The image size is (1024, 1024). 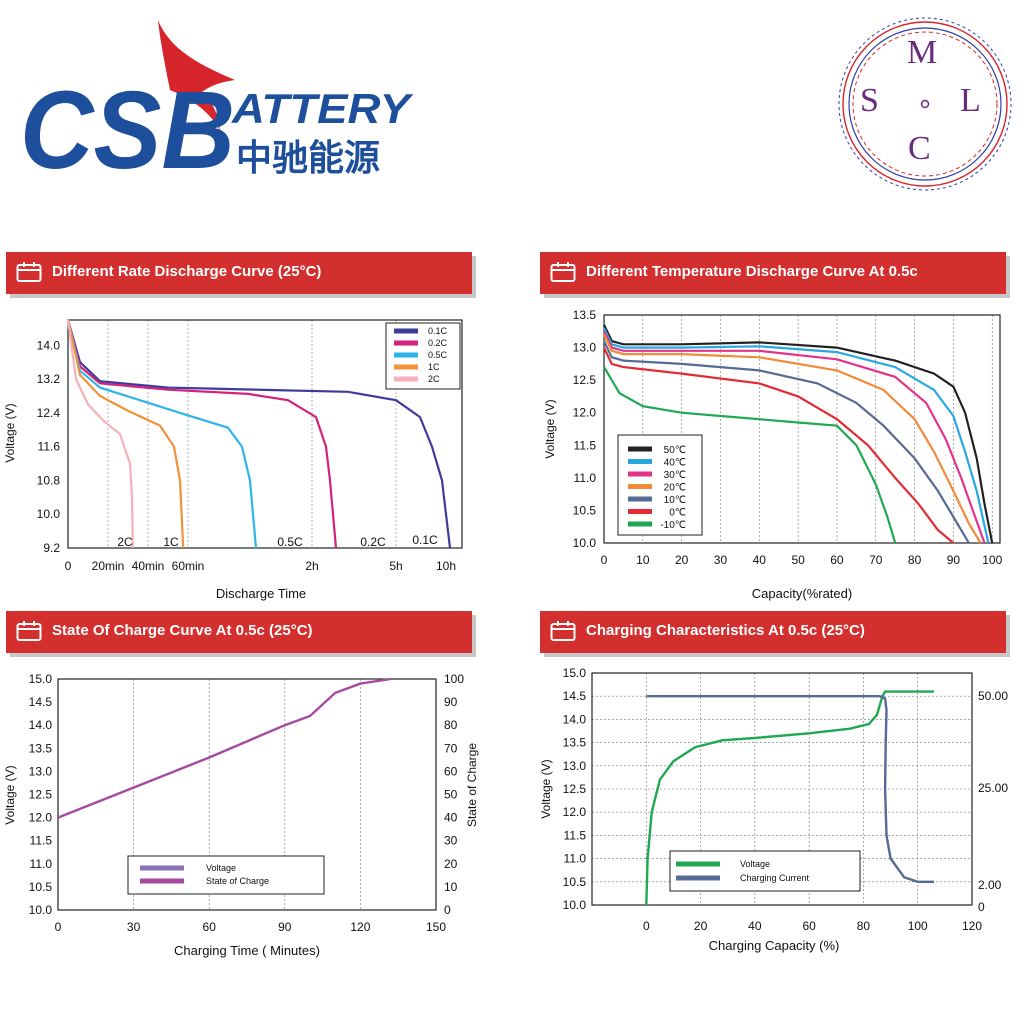 What do you see at coordinates (990, 885) in the screenshot?
I see `y2-tick-label: 2.00` at bounding box center [990, 885].